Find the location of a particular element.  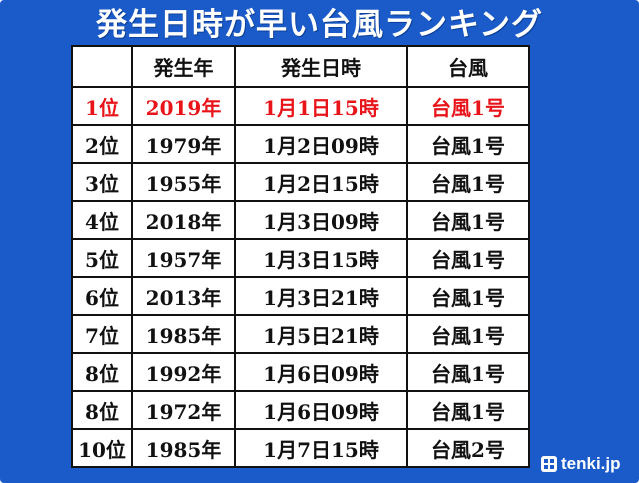

cell-rank: 10位 is located at coordinates (102, 448).